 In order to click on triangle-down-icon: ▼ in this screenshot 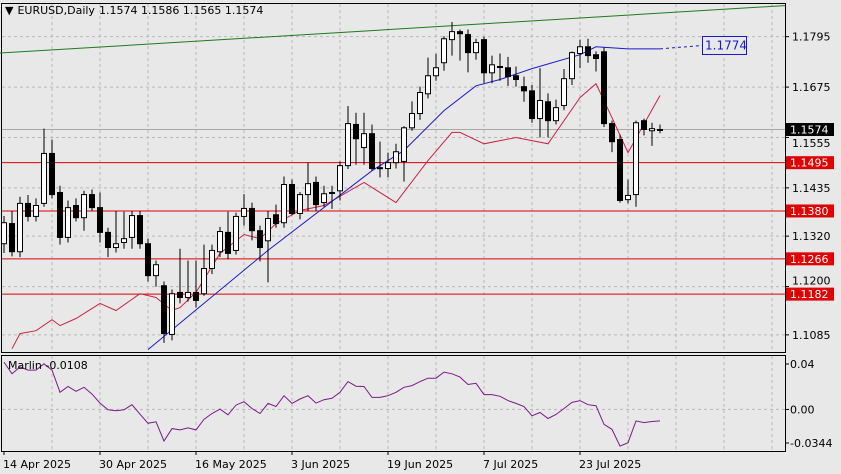, I will do `click(9, 10)`.